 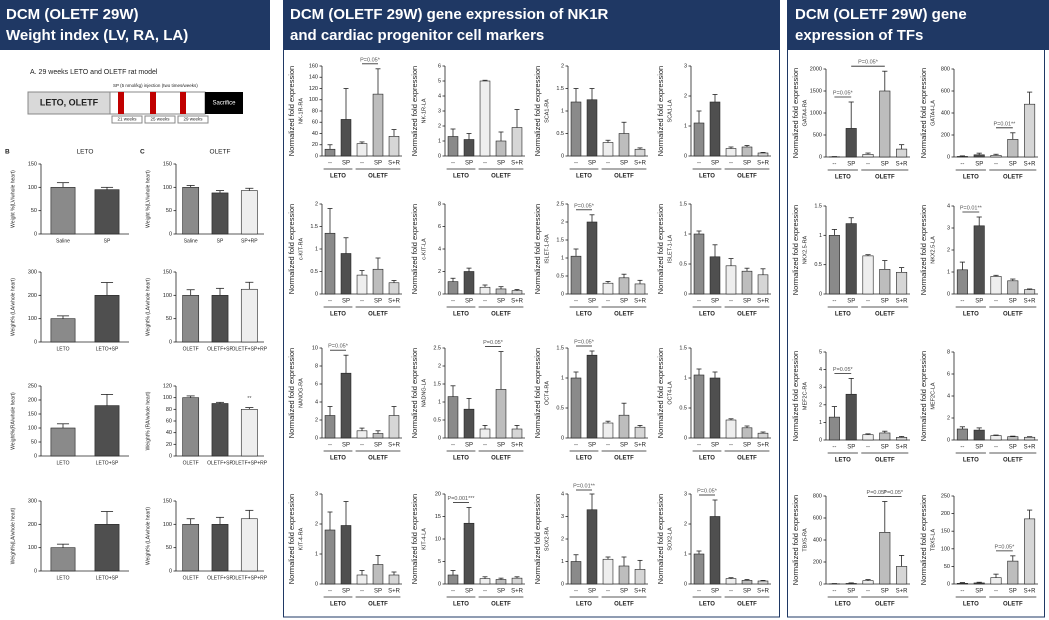 I want to click on x-tick-label: OLETF+SP+RP, so click(x=250, y=578).